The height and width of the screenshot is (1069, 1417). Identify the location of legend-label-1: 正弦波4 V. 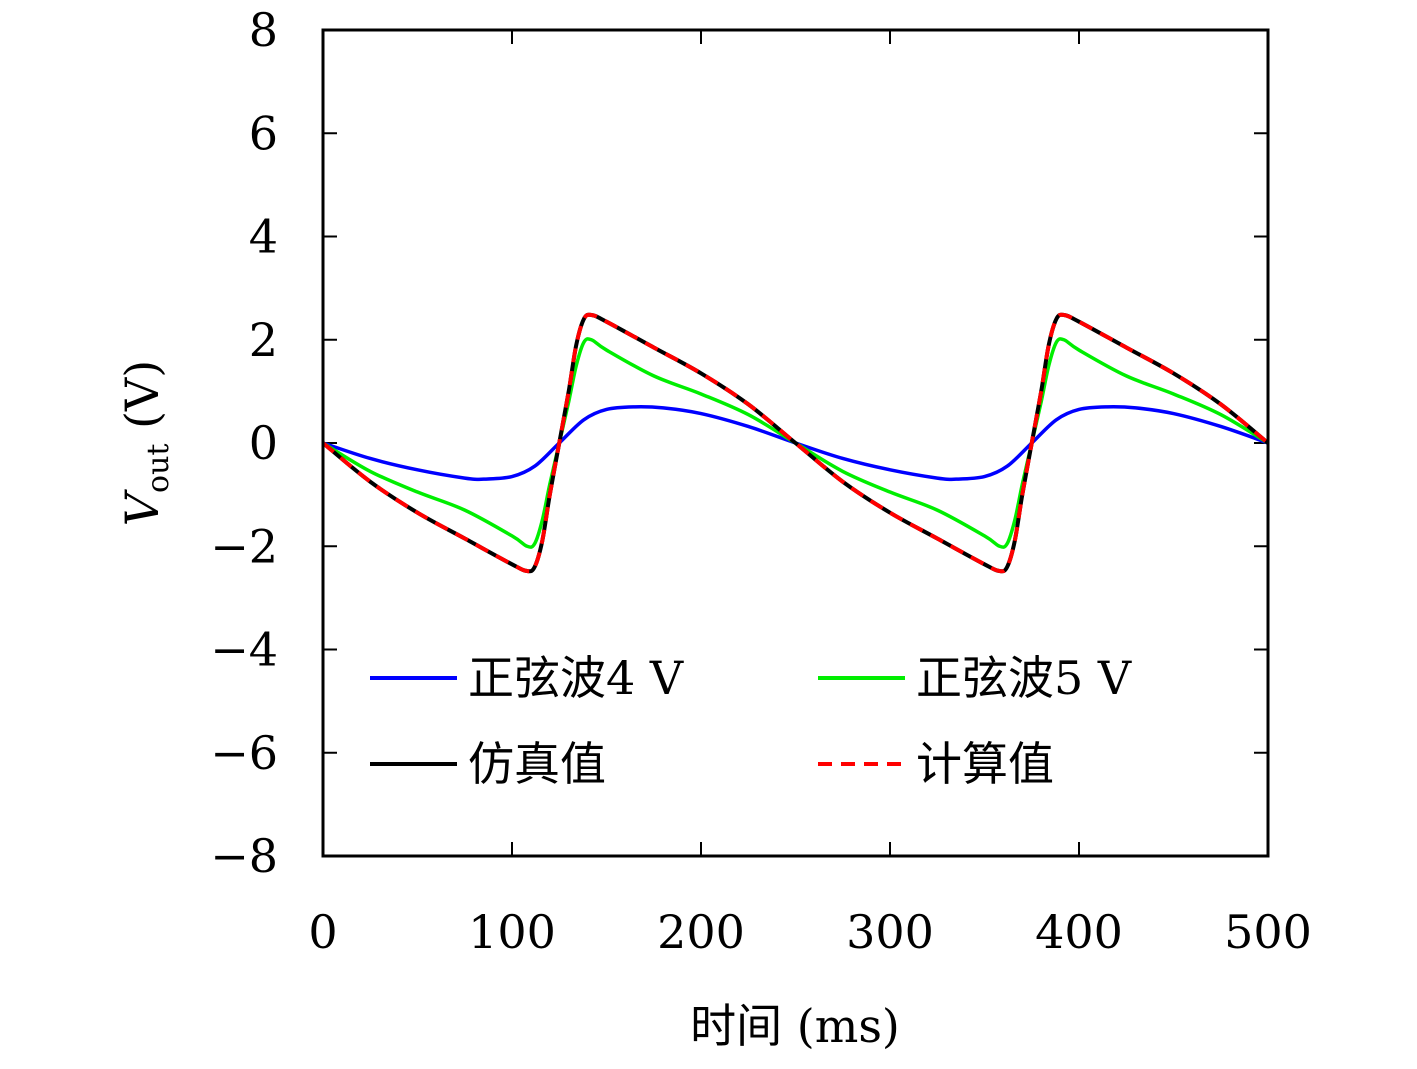
(576, 678).